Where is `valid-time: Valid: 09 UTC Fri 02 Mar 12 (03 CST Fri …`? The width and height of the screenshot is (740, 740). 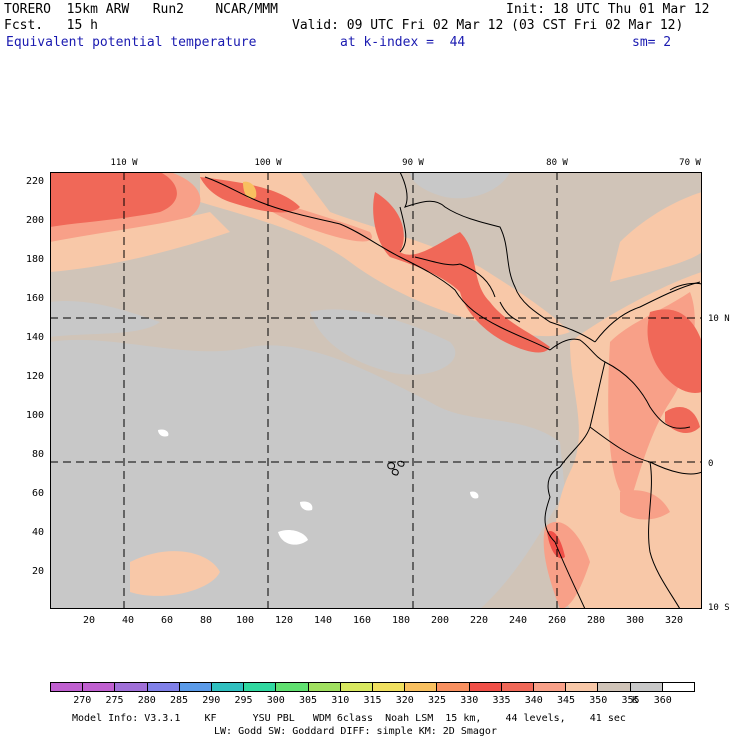
valid-time: Valid: 09 UTC Fri 02 Mar 12 (03 CST Fri … is located at coordinates (488, 25).